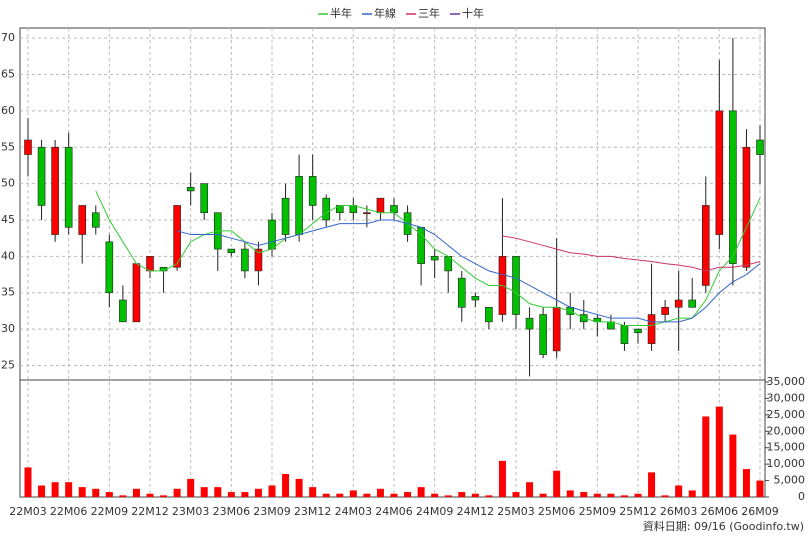 Image resolution: width=808 pixels, height=540 pixels. Describe the element at coordinates (8, 364) in the screenshot. I see `y-tick-label: 25` at that location.